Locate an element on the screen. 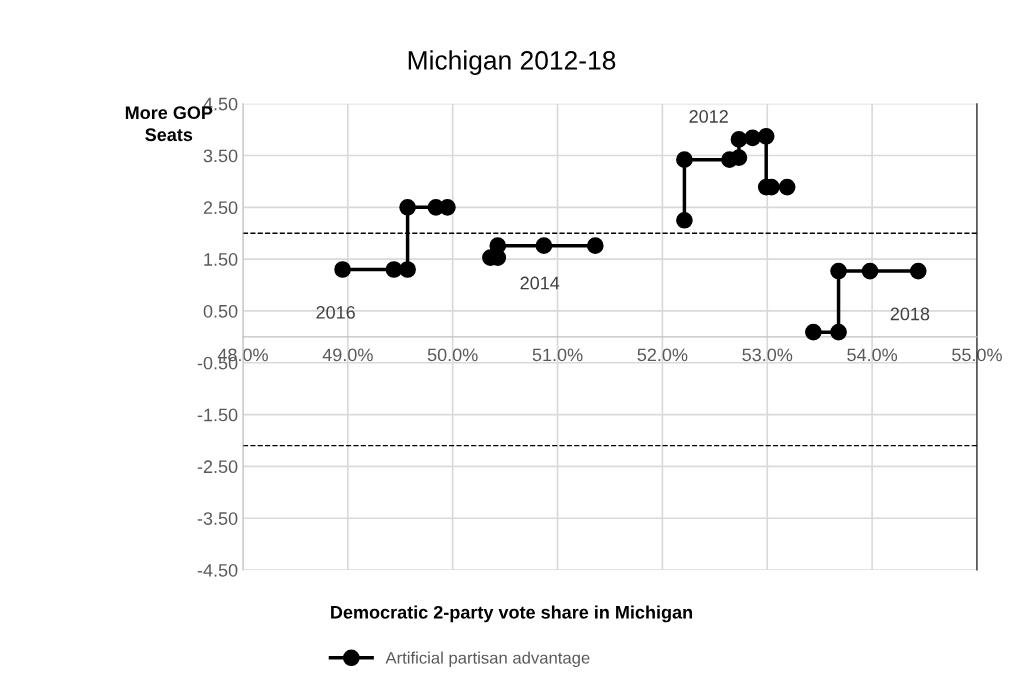 Image resolution: width=1023 pixels, height=696 pixels. y-tick-label: 2.50 is located at coordinates (220, 208).